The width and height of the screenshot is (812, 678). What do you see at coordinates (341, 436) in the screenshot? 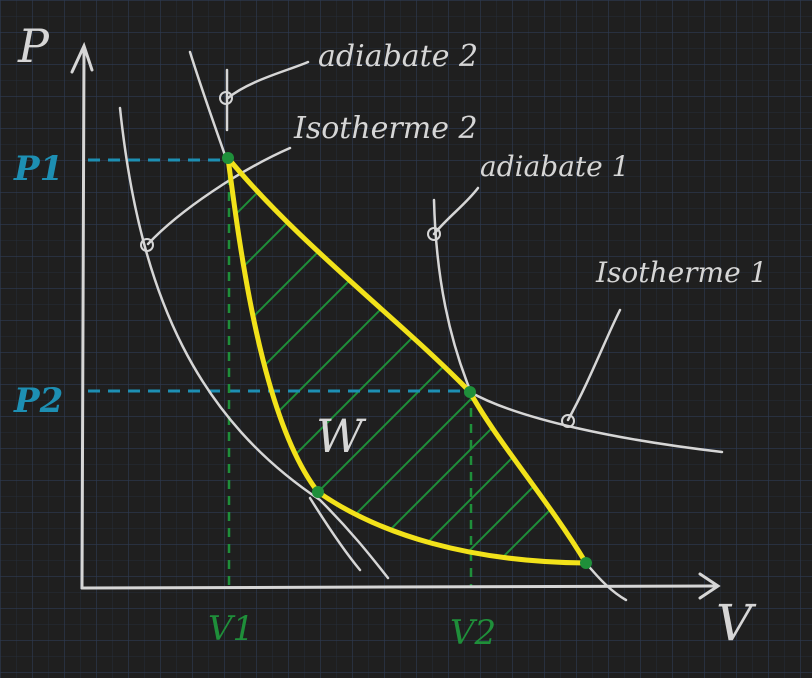
I see `work-label: W` at bounding box center [341, 436].